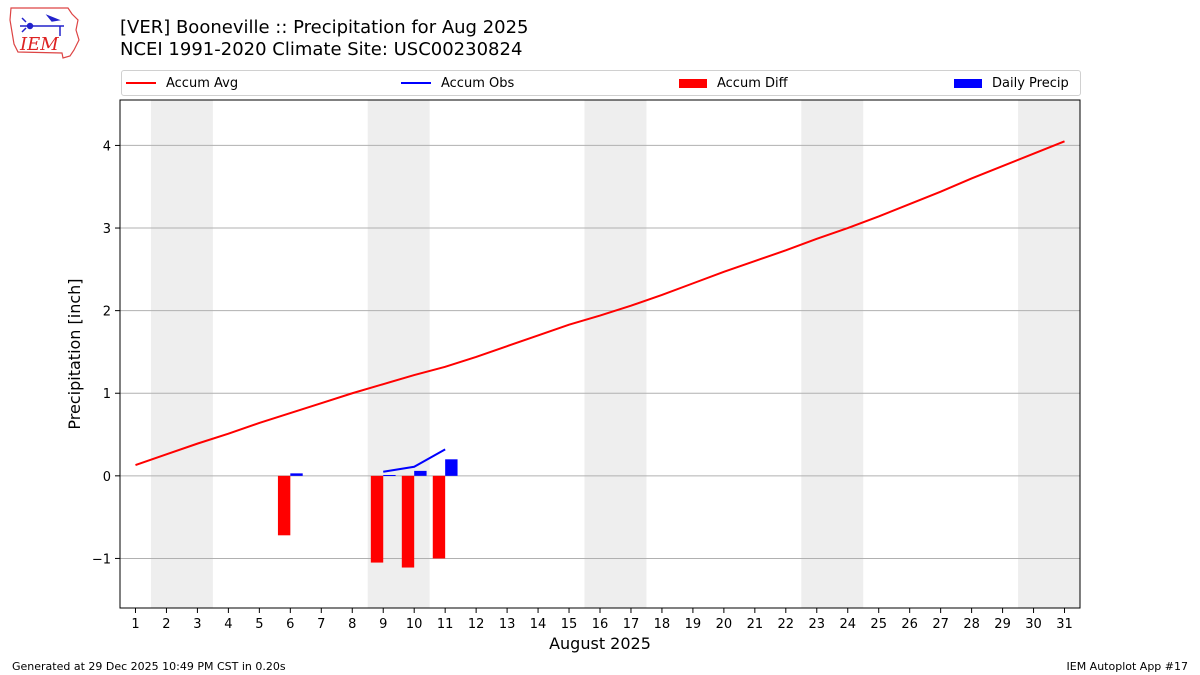  I want to click on x-tick-label: 23, so click(817, 624).